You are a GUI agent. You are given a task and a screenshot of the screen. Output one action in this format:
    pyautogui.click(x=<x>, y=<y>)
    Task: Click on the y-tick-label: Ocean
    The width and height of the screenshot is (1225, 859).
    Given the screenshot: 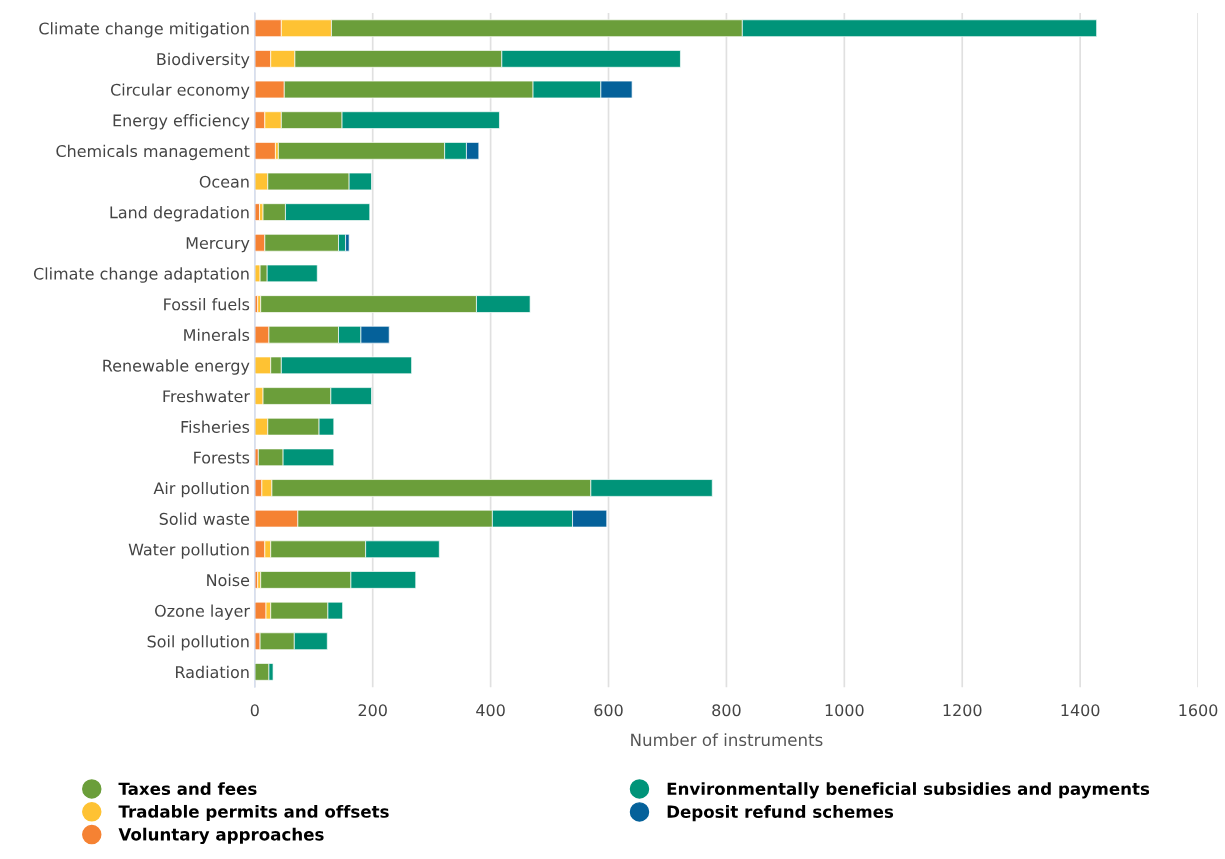 What is the action you would take?
    pyautogui.click(x=224, y=181)
    